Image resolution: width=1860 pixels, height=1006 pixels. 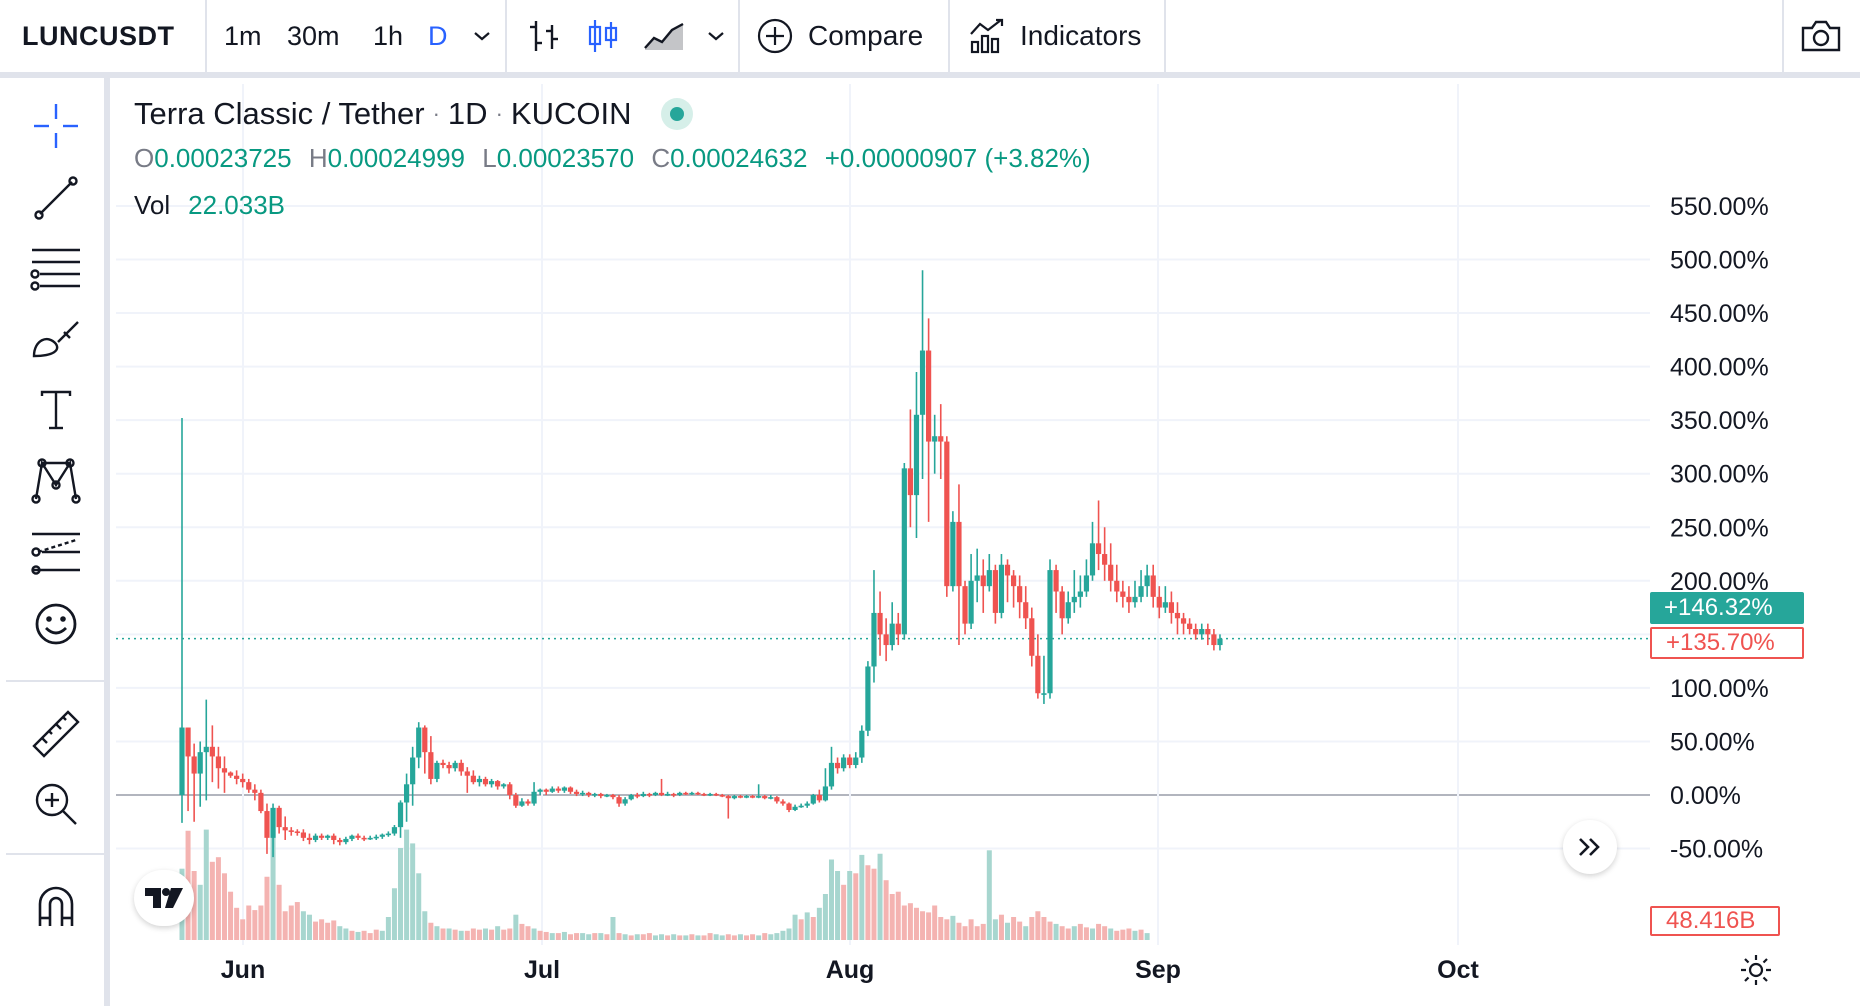 What do you see at coordinates (716, 36) in the screenshot?
I see `chart-type-dropdown-chevron-down-icon` at bounding box center [716, 36].